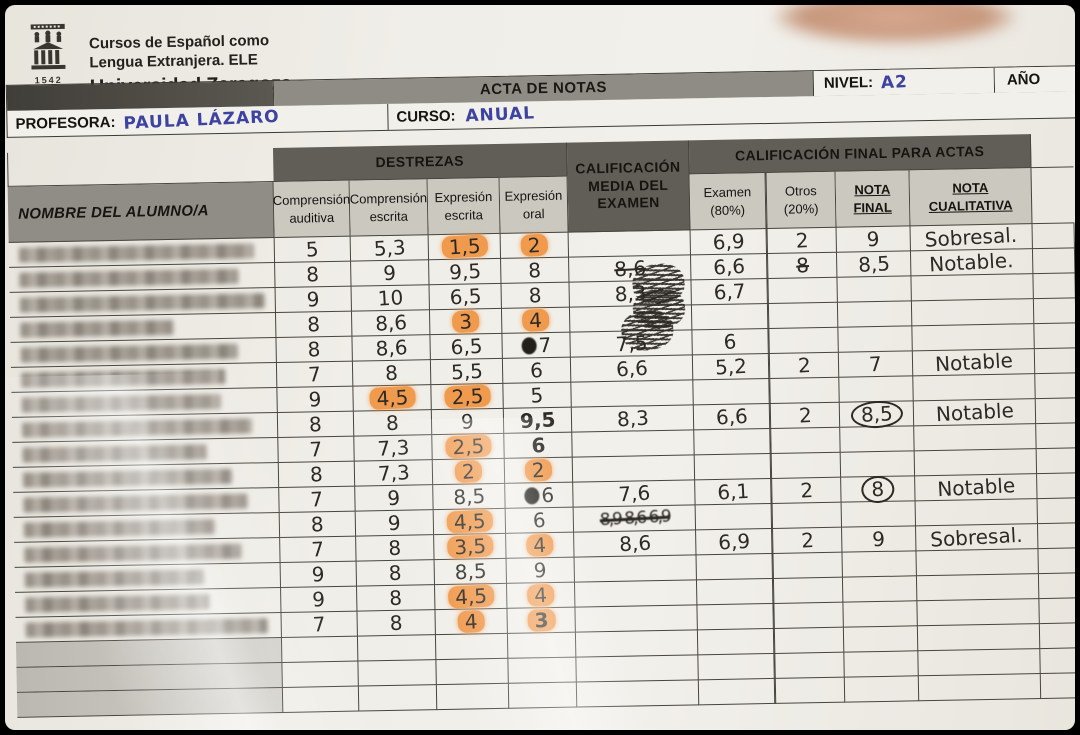  Describe the element at coordinates (541, 620) in the screenshot. I see `grade-cell-eo: 3` at that location.